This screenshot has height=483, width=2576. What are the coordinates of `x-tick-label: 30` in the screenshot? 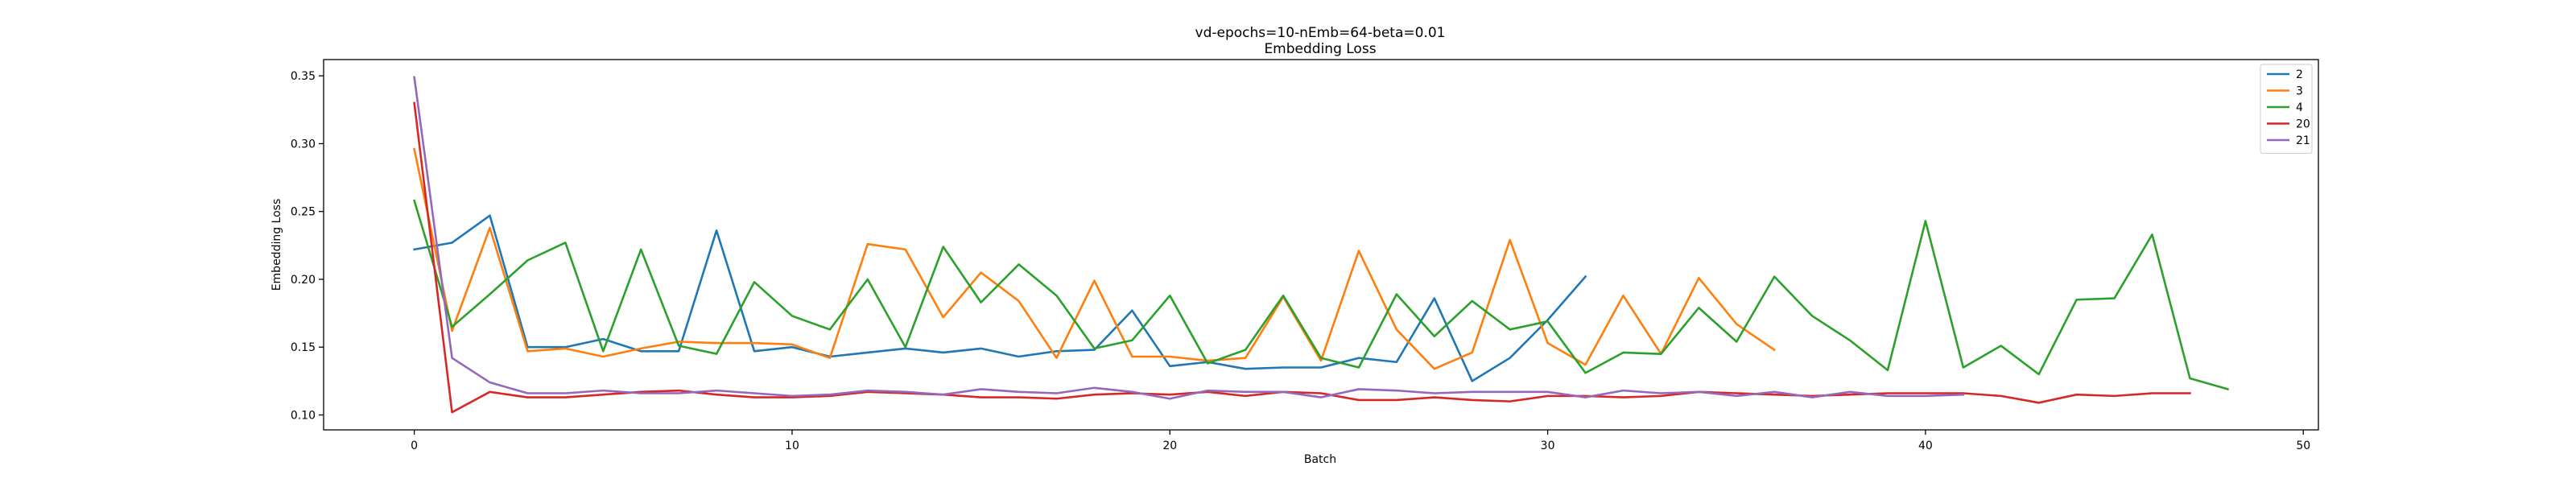 It's located at (1548, 446).